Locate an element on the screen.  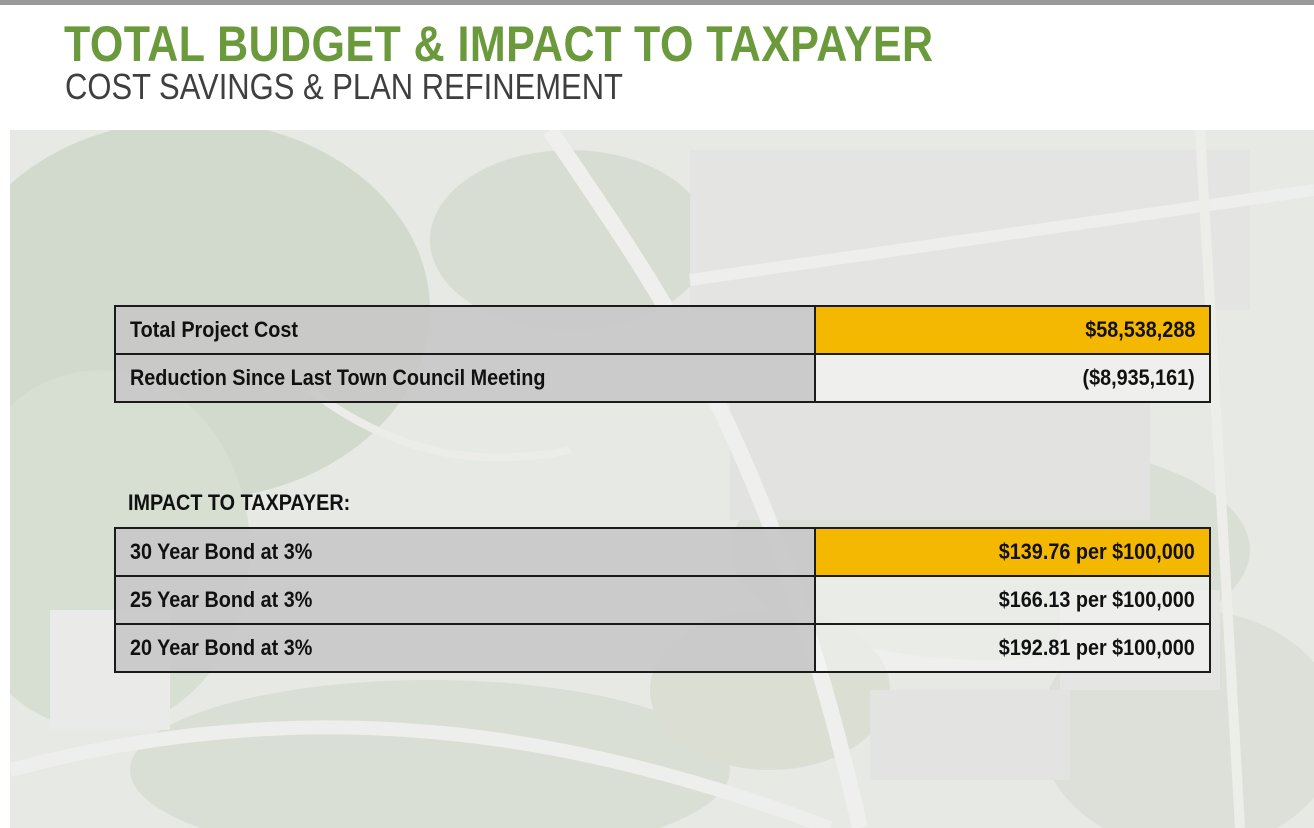
table-row: 20 Year Bond at 3% $192.81 per $100,000 is located at coordinates (662, 648).